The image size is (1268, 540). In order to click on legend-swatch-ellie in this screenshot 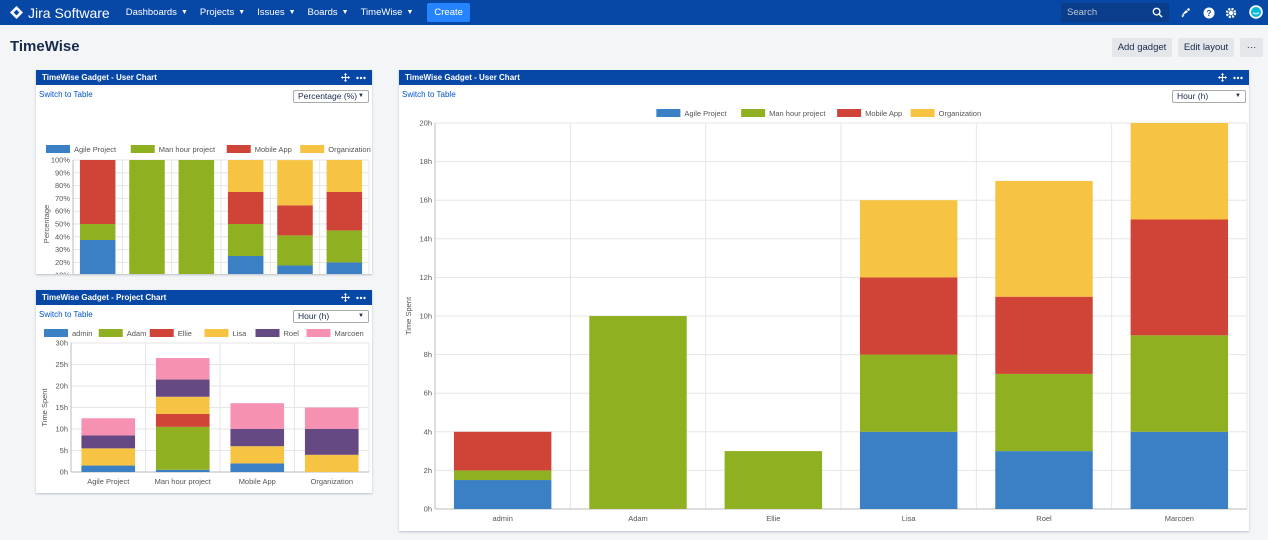, I will do `click(161, 333)`.